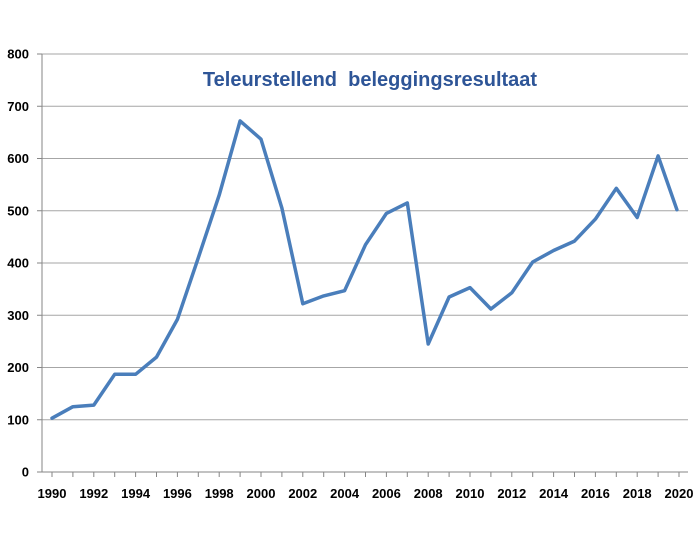 This screenshot has width=700, height=550. I want to click on x-tick-label: 2004, so click(345, 493).